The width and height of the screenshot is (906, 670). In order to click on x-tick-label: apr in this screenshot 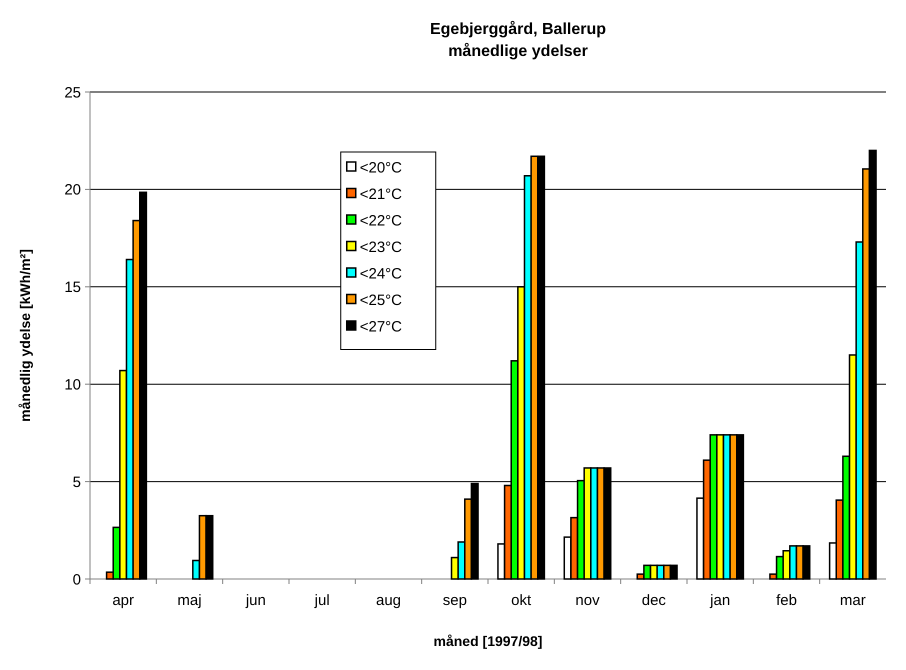, I will do `click(123, 600)`.